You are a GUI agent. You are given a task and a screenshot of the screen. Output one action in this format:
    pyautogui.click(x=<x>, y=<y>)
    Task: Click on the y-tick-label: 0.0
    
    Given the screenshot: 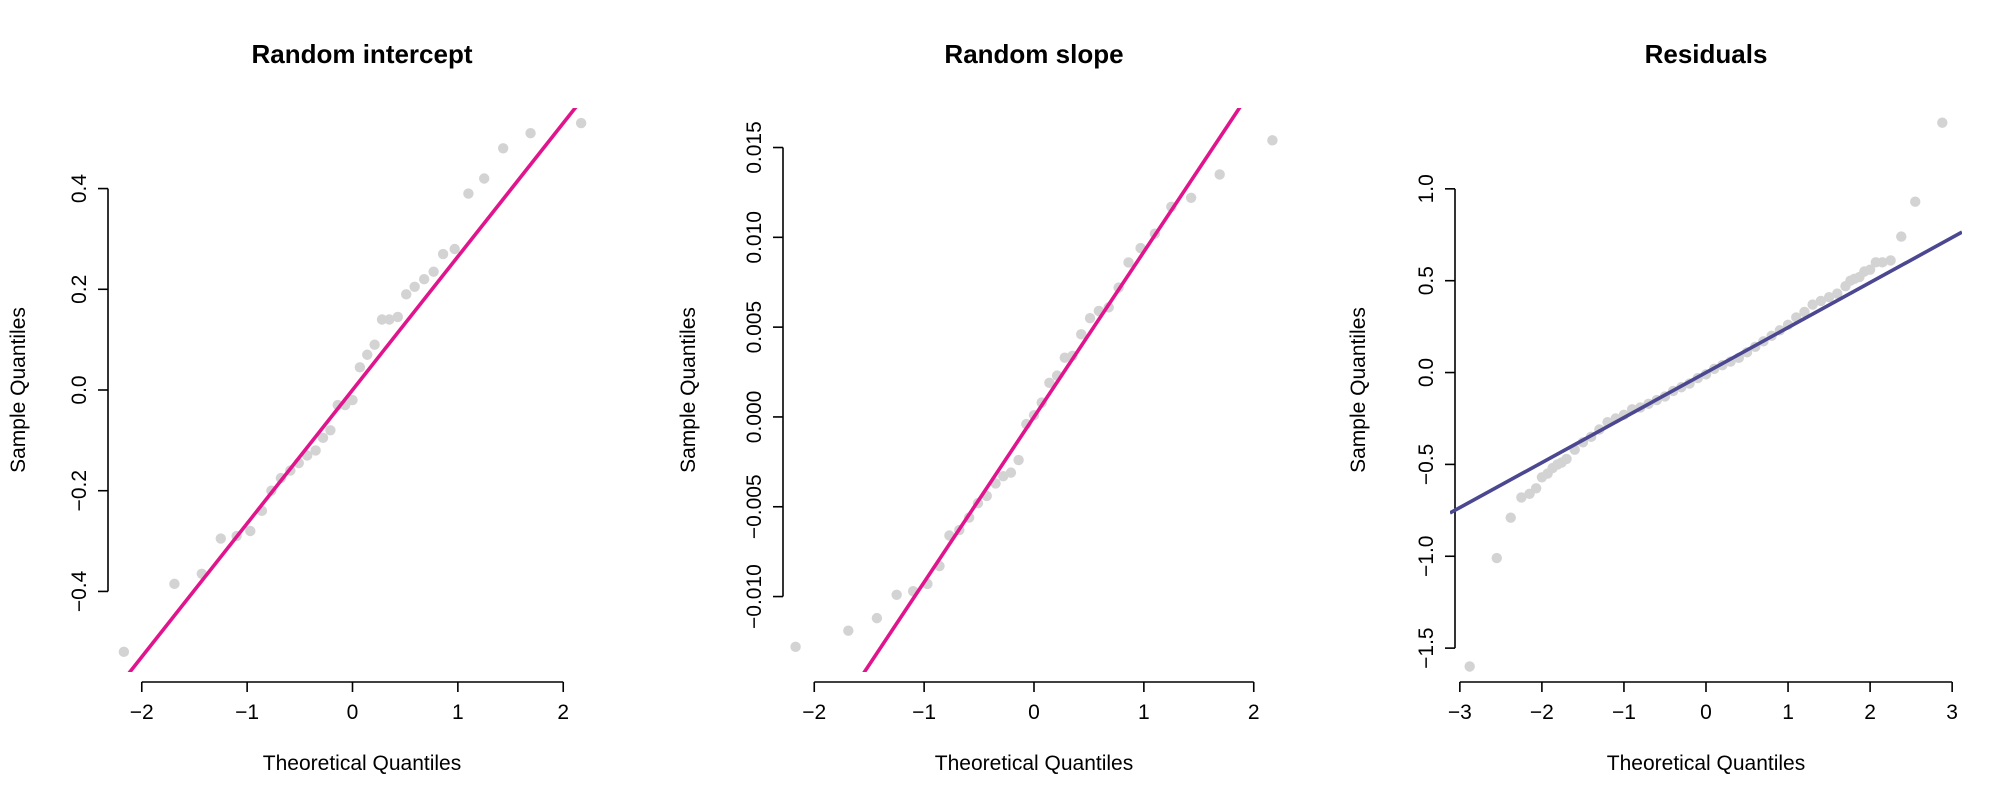 What is the action you would take?
    pyautogui.click(x=79, y=389)
    